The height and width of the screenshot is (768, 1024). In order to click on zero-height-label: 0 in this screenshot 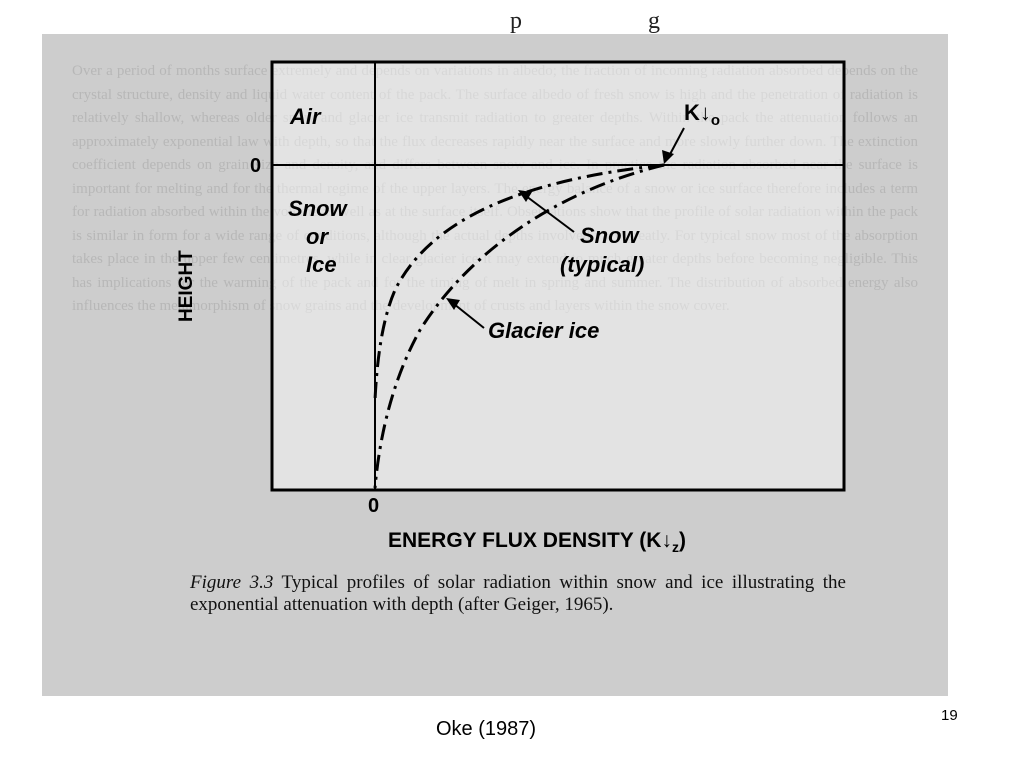, I will do `click(255, 166)`.